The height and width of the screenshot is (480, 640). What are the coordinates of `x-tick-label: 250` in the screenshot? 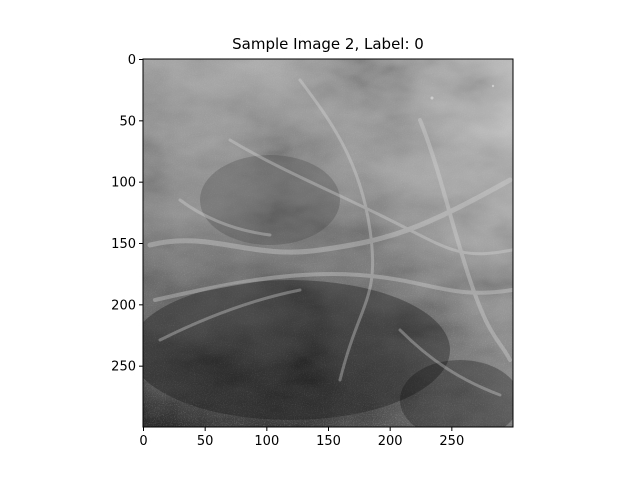 It's located at (451, 441).